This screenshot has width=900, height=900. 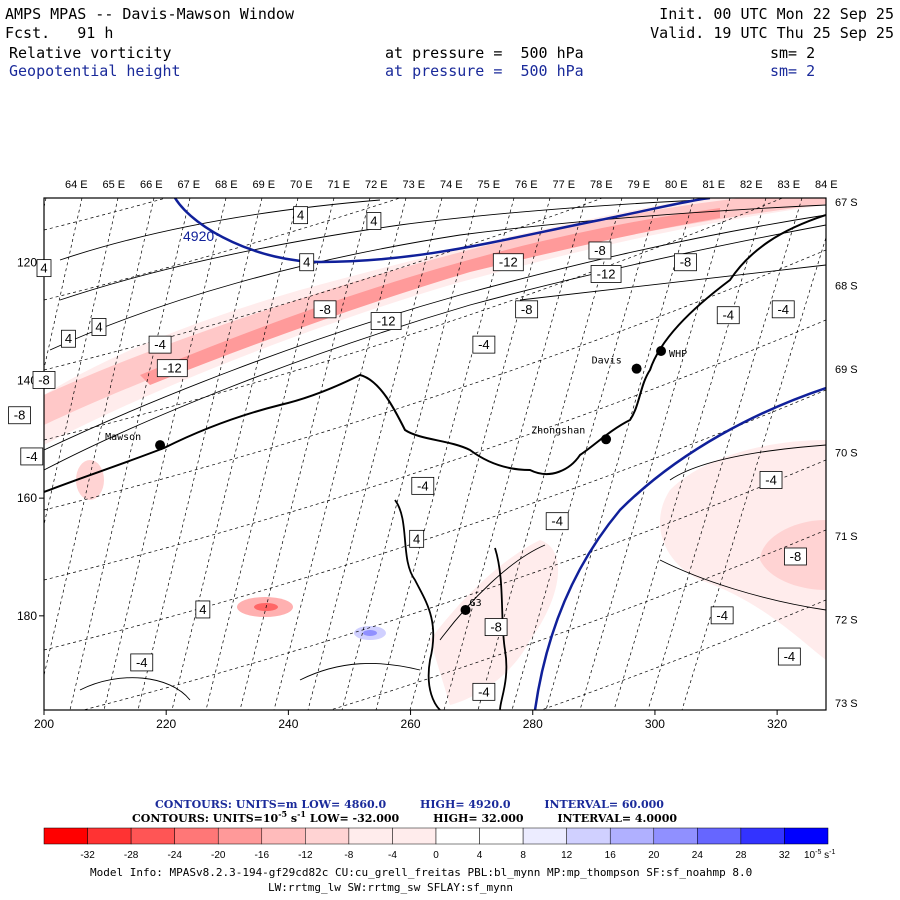 I want to click on colorbar-tick-label: 4, so click(x=480, y=855).